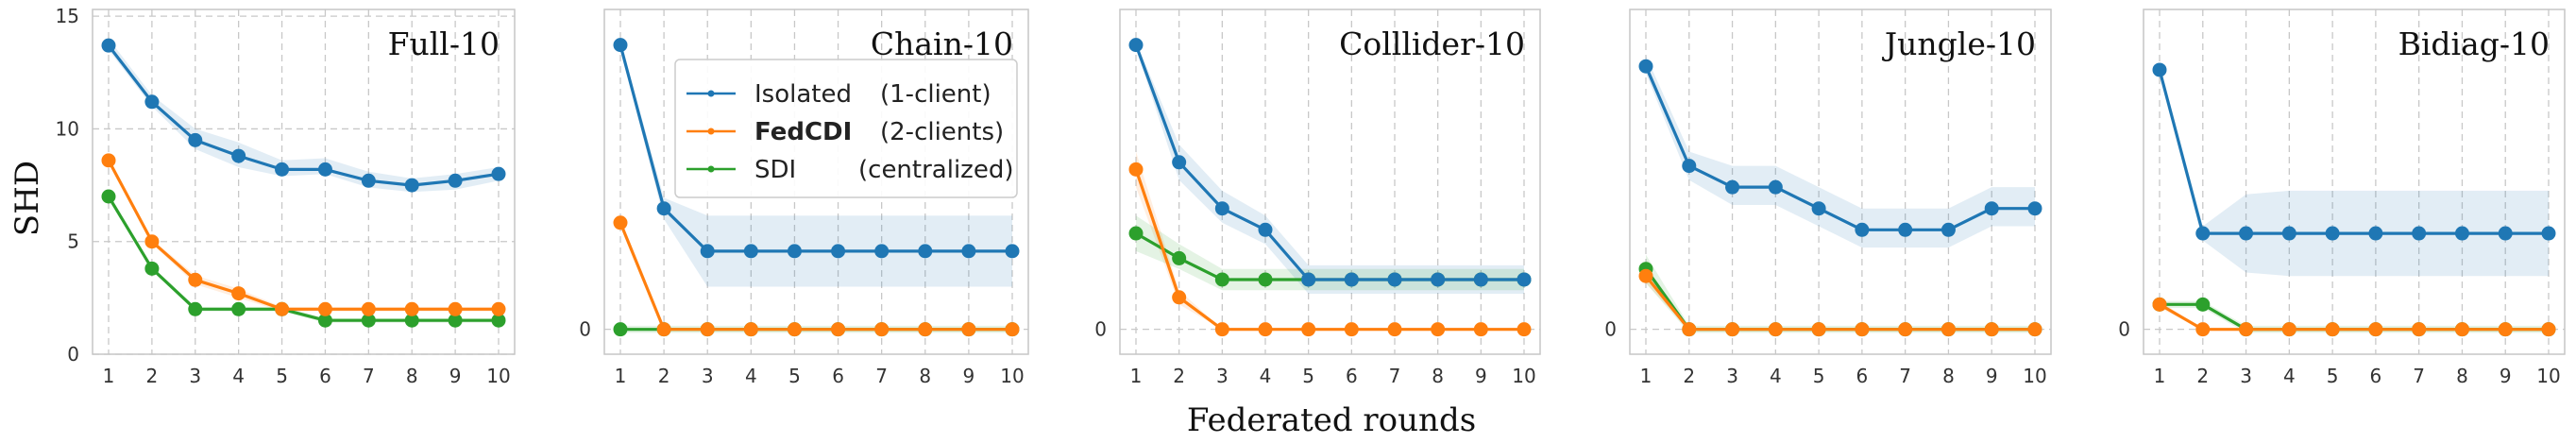 This screenshot has width=2576, height=443. I want to click on legend-box, so click(846, 128).